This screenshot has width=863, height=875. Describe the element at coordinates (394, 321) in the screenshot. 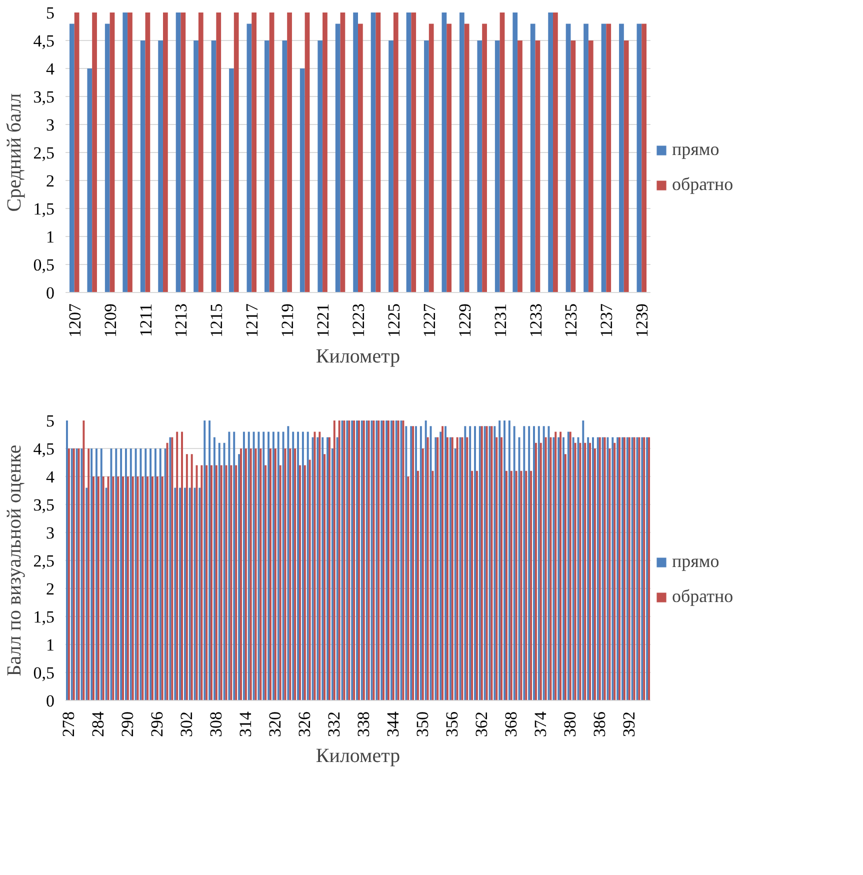

I see `x-tick-label: 1225` at that location.